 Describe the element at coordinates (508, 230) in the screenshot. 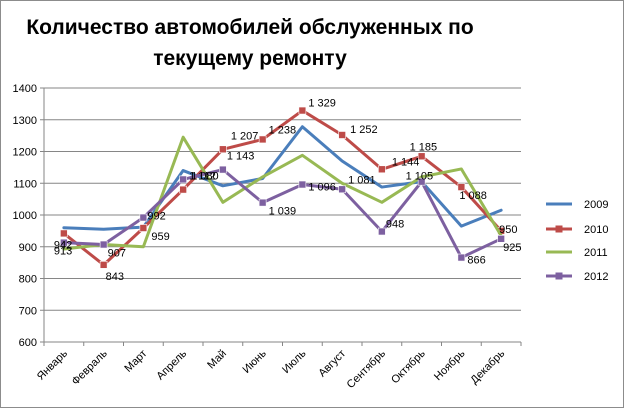

I see `data-label-2010: 950` at that location.